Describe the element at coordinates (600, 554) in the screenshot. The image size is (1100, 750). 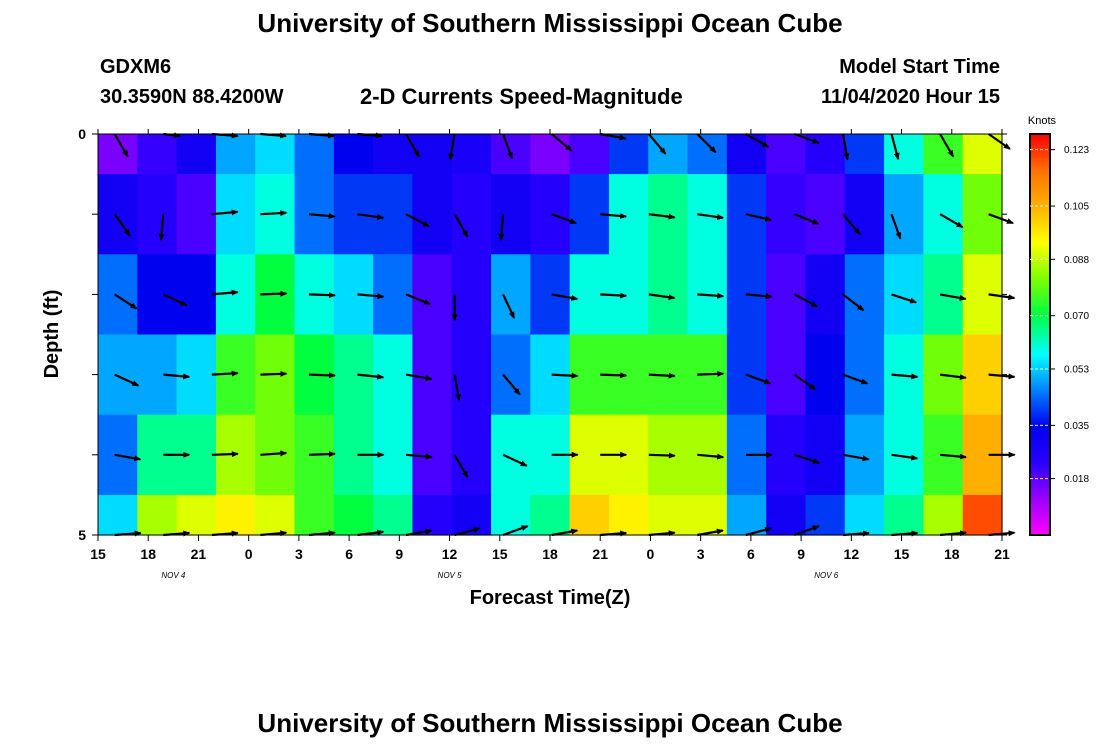
I see `x-tick-label: 21` at that location.